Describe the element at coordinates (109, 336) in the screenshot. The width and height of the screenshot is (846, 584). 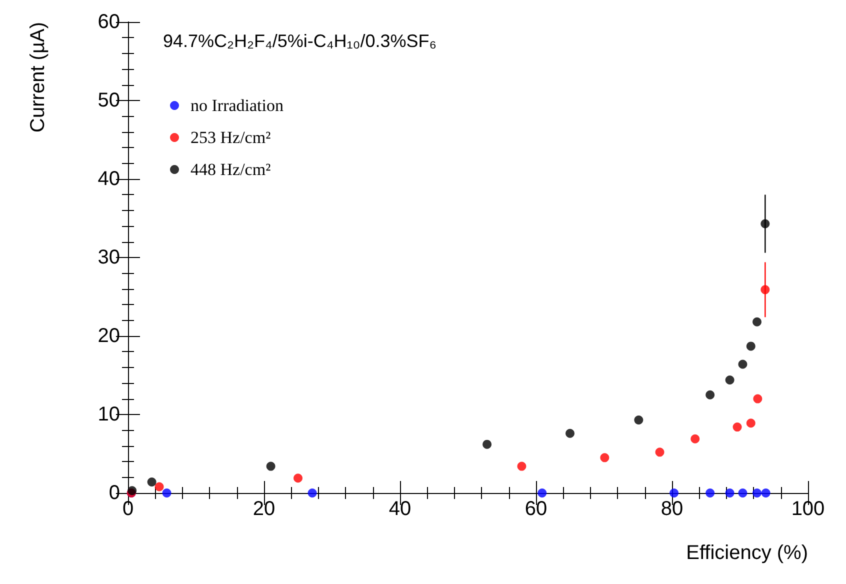
I see `y-tick-label: 20` at that location.